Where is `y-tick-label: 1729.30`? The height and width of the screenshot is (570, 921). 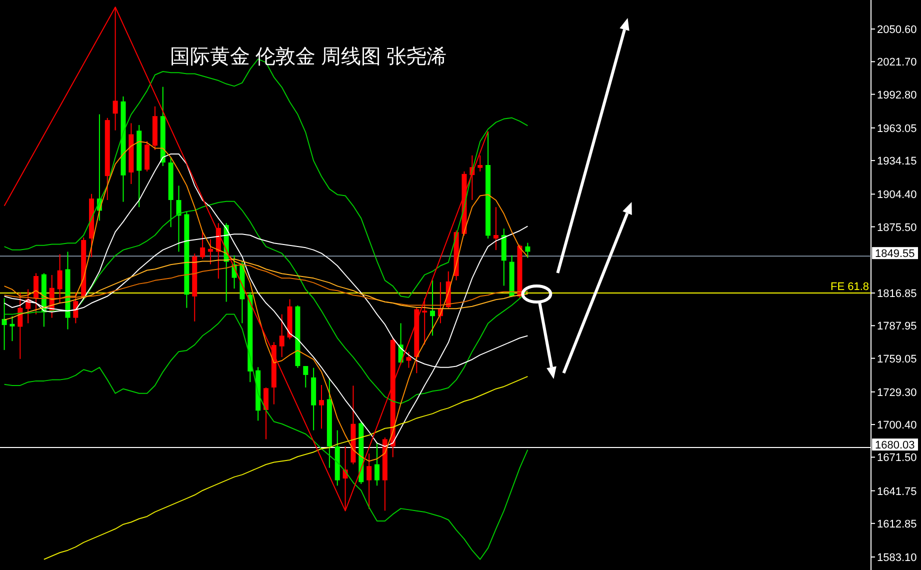 y-tick-label: 1729.30 is located at coordinates (897, 392).